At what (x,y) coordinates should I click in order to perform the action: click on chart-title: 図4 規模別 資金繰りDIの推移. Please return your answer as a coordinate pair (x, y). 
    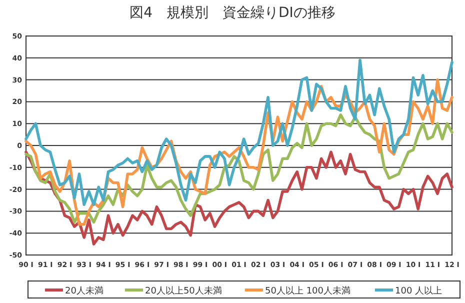
    Looking at the image, I should click on (233, 13).